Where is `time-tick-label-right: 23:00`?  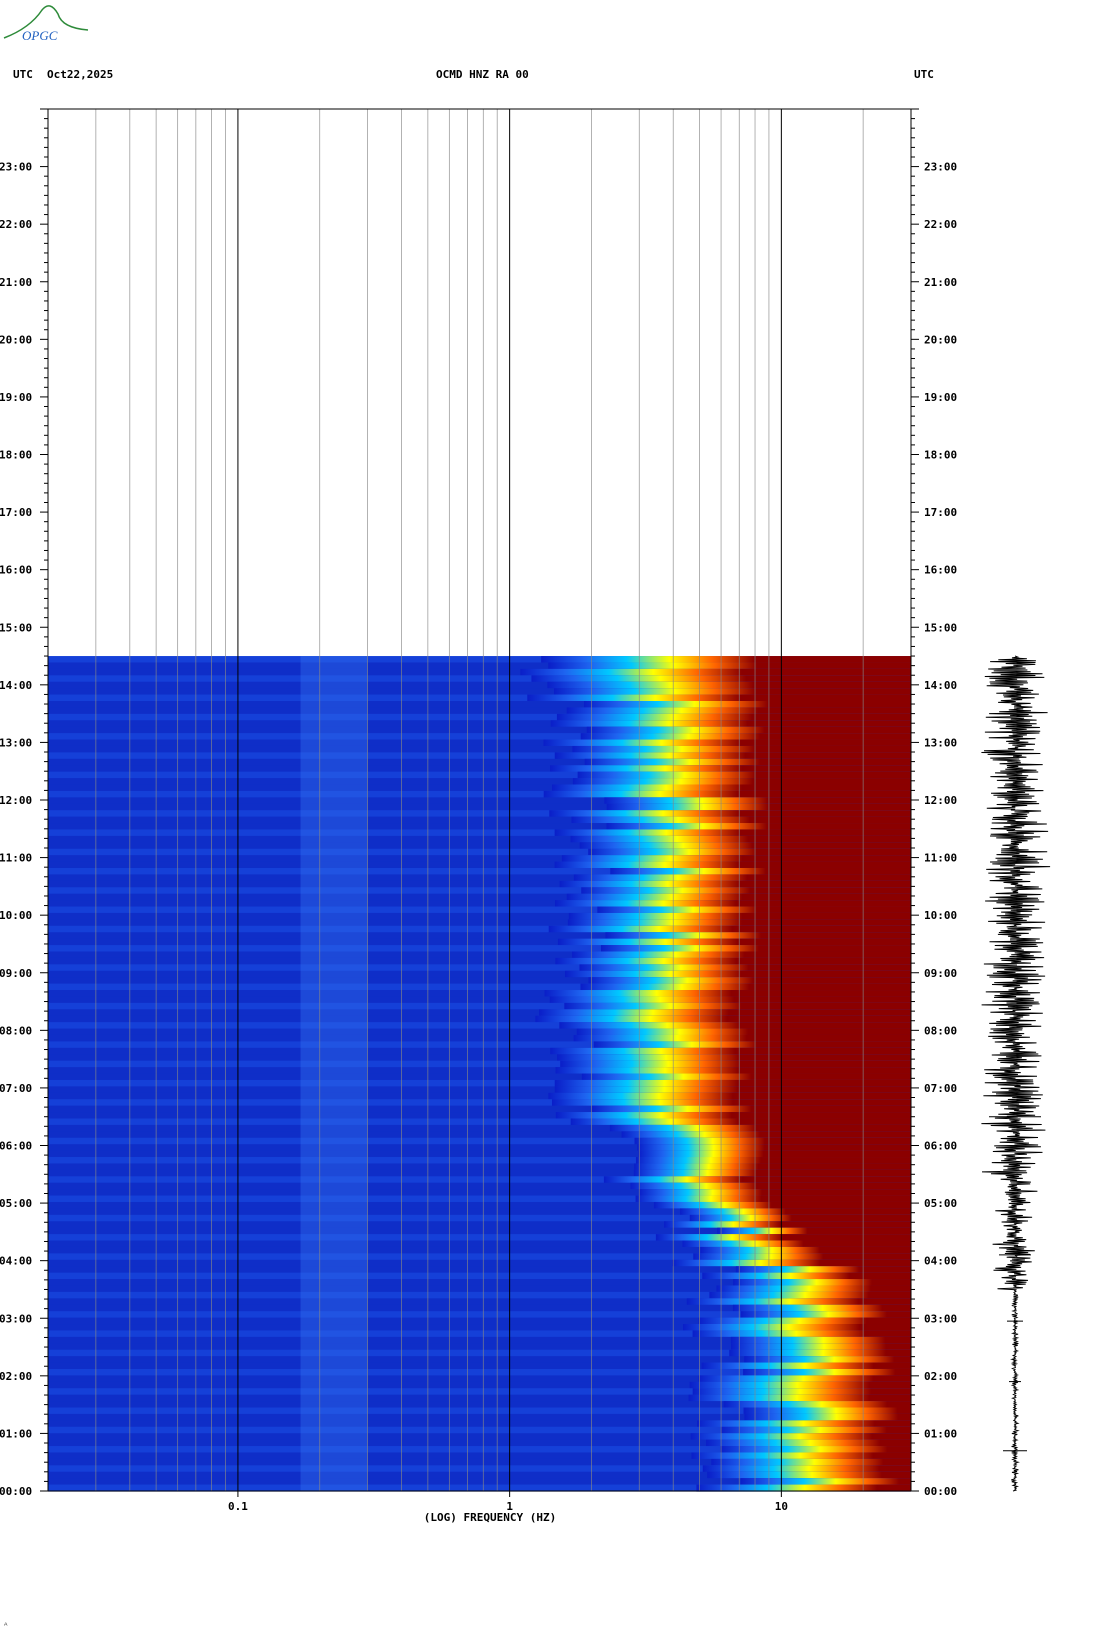
time-tick-label-right: 23:00 is located at coordinates (940, 167).